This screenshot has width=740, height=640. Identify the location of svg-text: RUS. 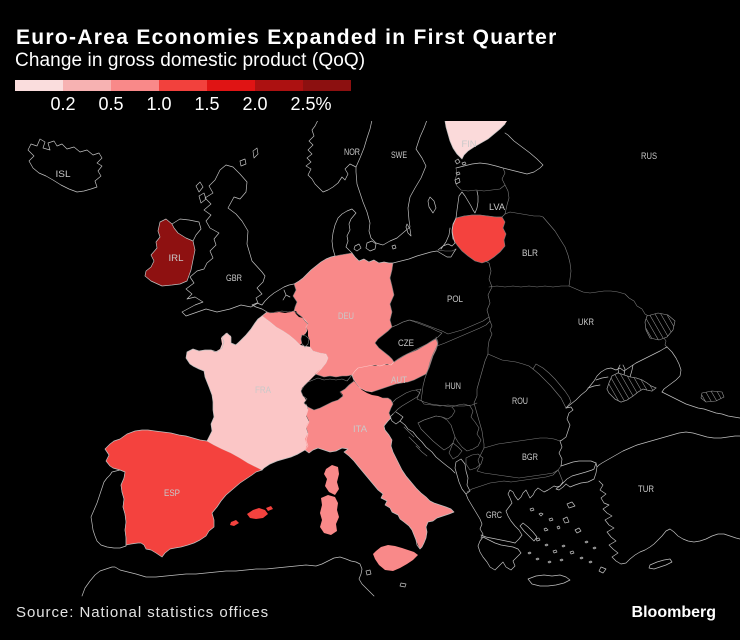
(649, 156).